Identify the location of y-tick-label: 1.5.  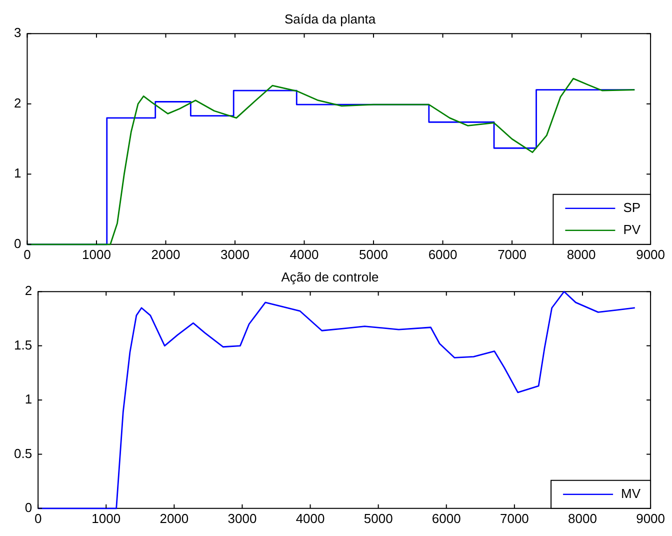
(23, 344).